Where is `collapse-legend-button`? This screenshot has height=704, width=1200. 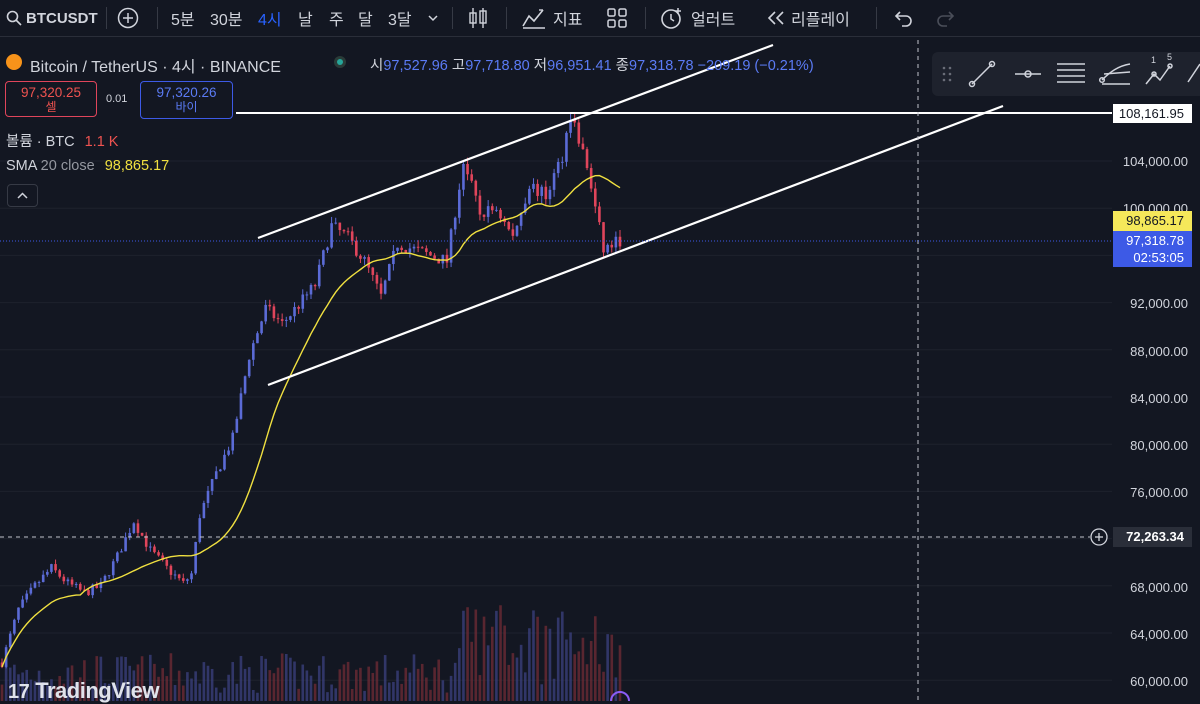 collapse-legend-button is located at coordinates (22, 195).